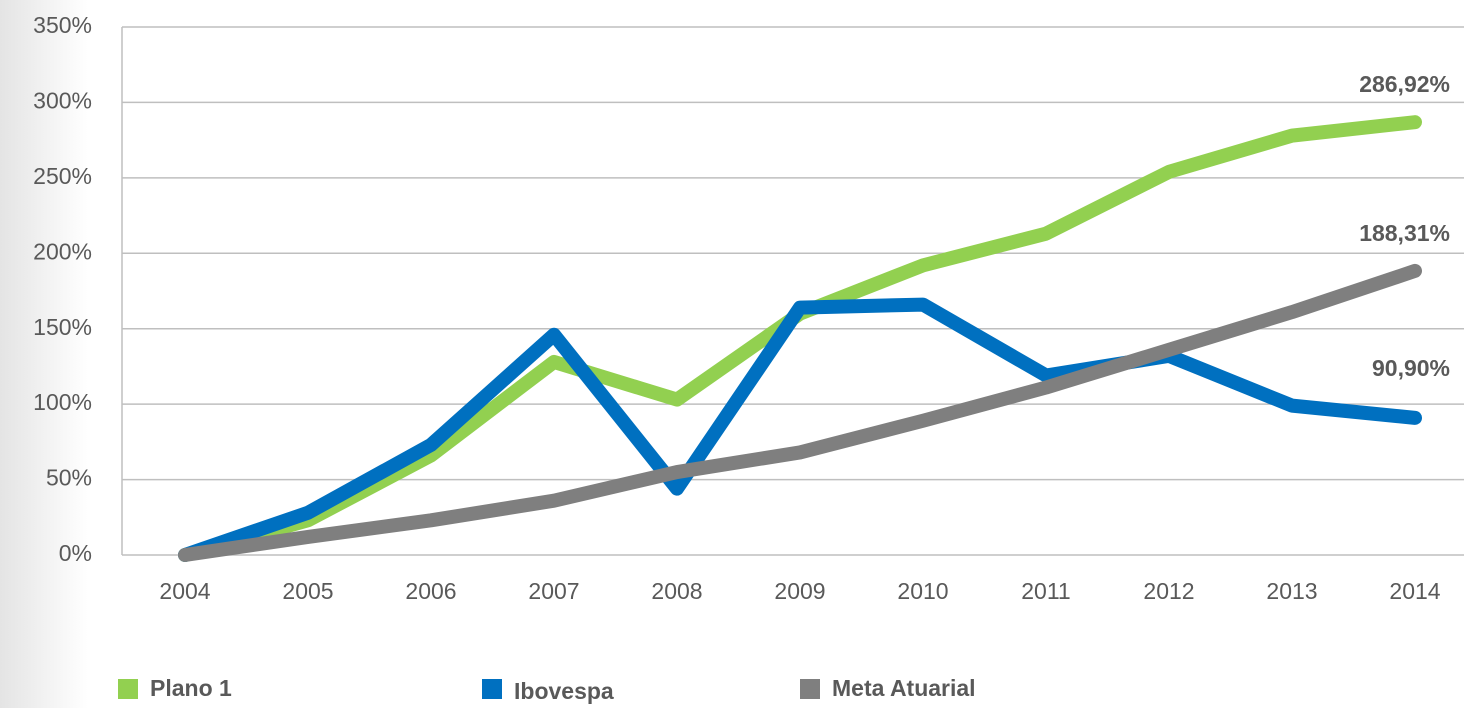 This screenshot has height=708, width=1464. Describe the element at coordinates (191, 688) in the screenshot. I see `legend-label: Plano 1` at that location.